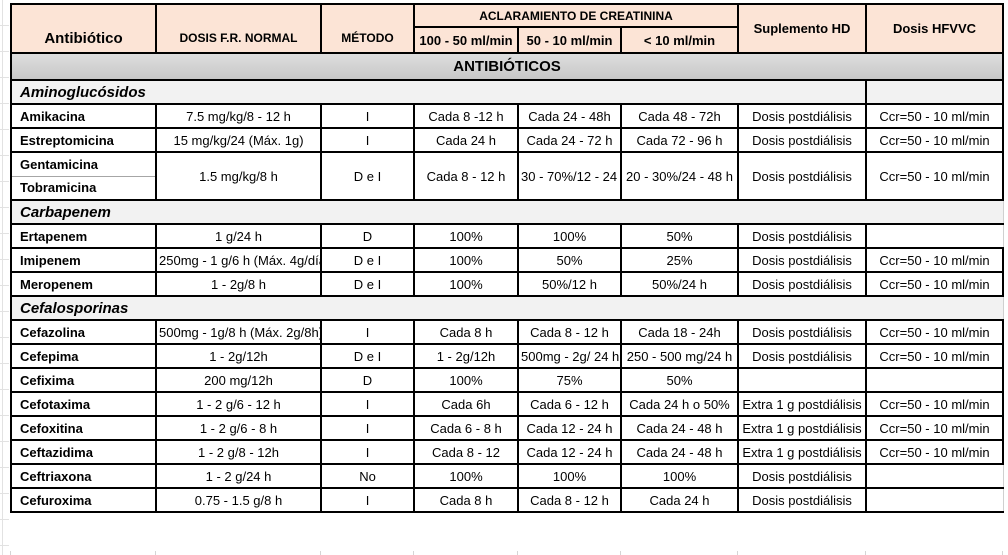 The height and width of the screenshot is (555, 1008). I want to click on table-title: ANTIBIÓTICOS, so click(507, 66).